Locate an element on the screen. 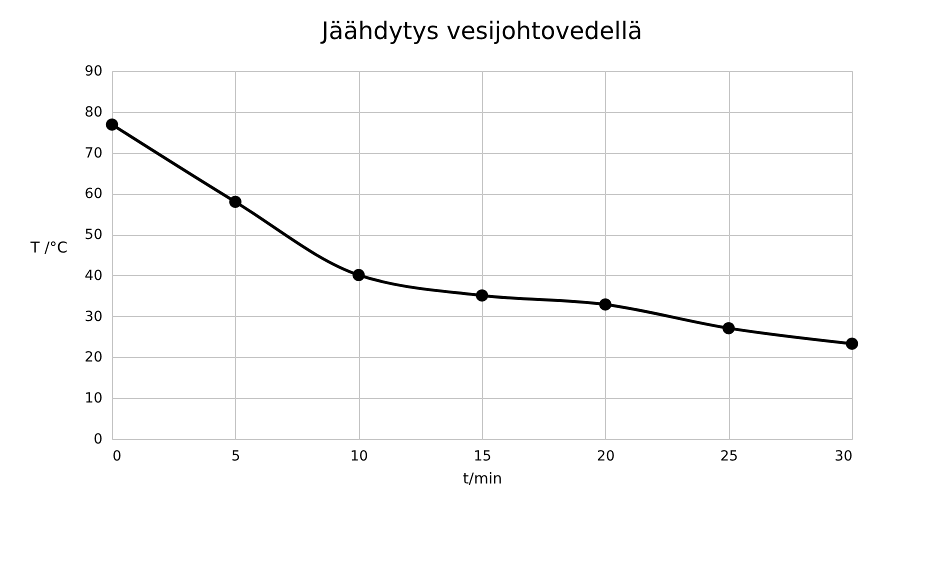 The height and width of the screenshot is (571, 926). y-tick-label: 40 is located at coordinates (93, 276).